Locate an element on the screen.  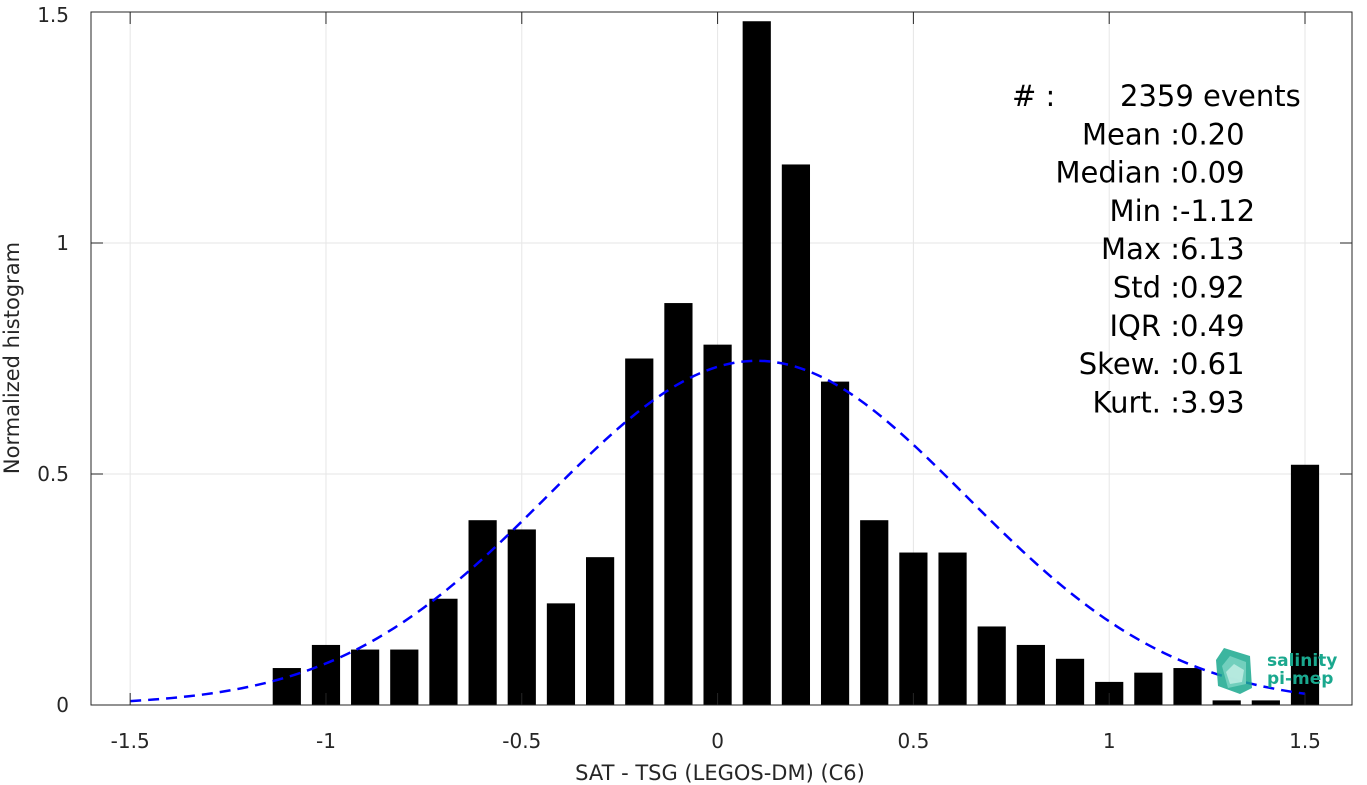
stat-value: 6.13 is located at coordinates (1212, 249).